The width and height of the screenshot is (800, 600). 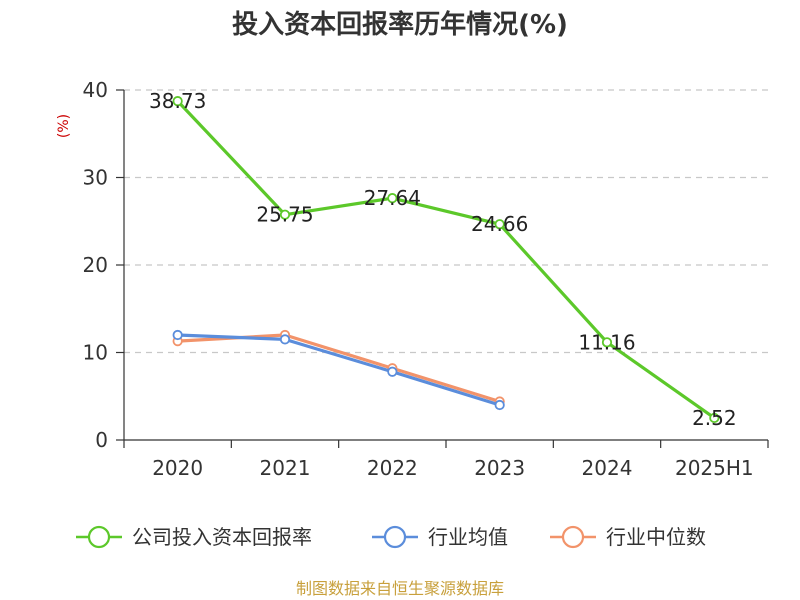 What do you see at coordinates (95, 178) in the screenshot?
I see `y-tick-label: 30` at bounding box center [95, 178].